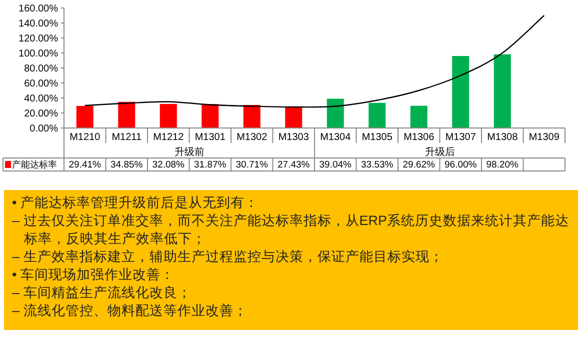  What do you see at coordinates (130, 311) in the screenshot?
I see `text: – 流线化管控、物料配送等作业改善；` at bounding box center [130, 311].